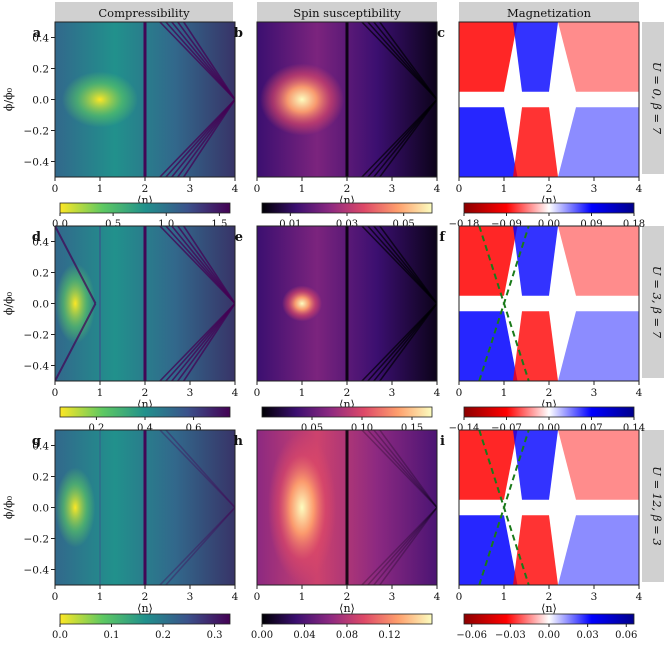 The width and height of the screenshot is (664, 645). Describe the element at coordinates (337, 125) in the screenshot. I see `panel-b: b0 1 2 3 4⟨n⟩0.01 0.03 0.05` at that location.